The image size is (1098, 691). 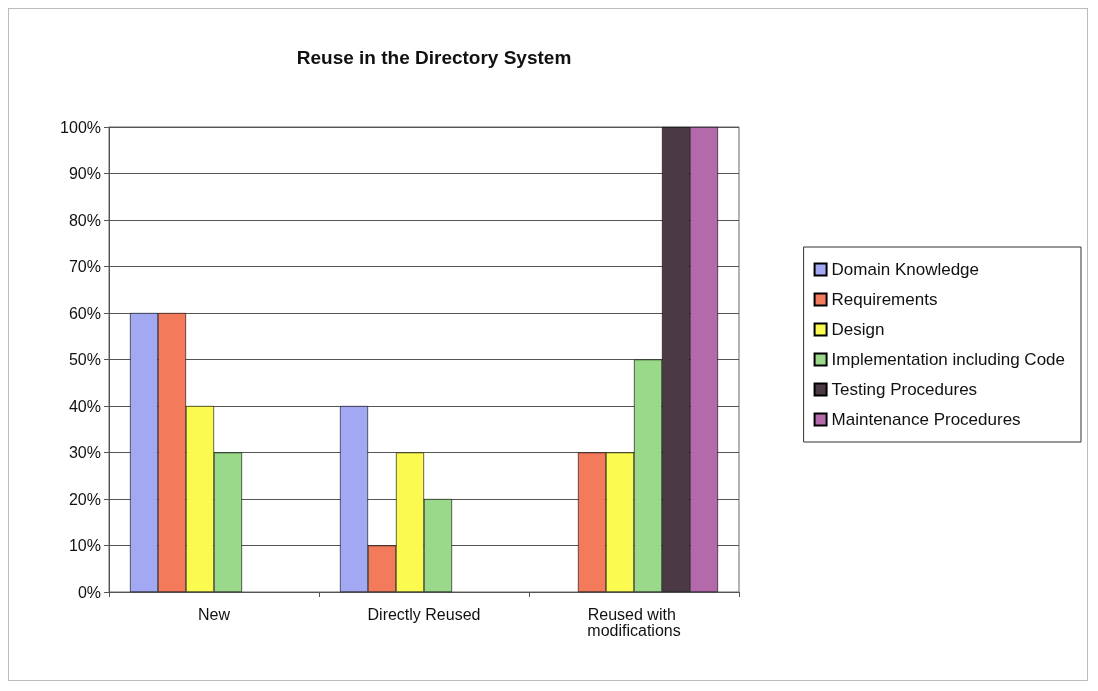 I want to click on legend-label: Maintenance Procedures, so click(x=926, y=419).